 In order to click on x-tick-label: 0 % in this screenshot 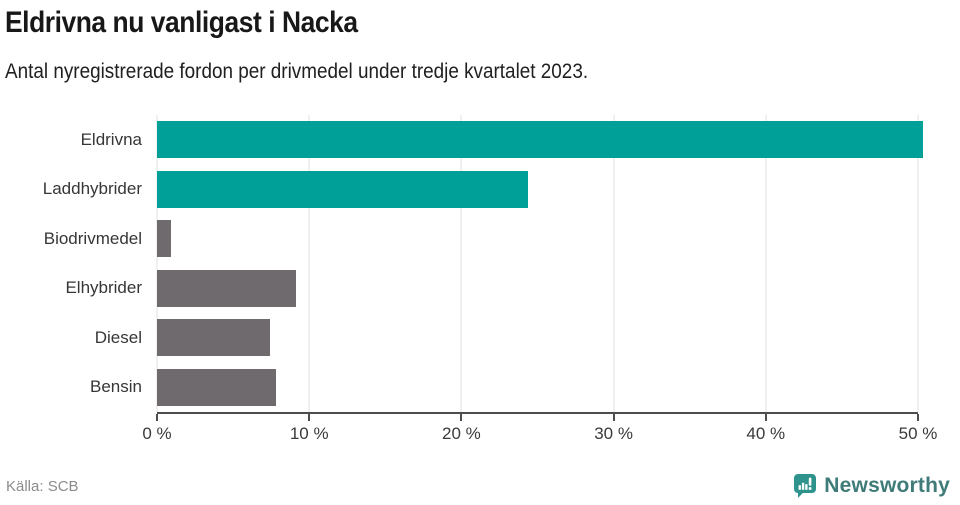, I will do `click(157, 433)`.